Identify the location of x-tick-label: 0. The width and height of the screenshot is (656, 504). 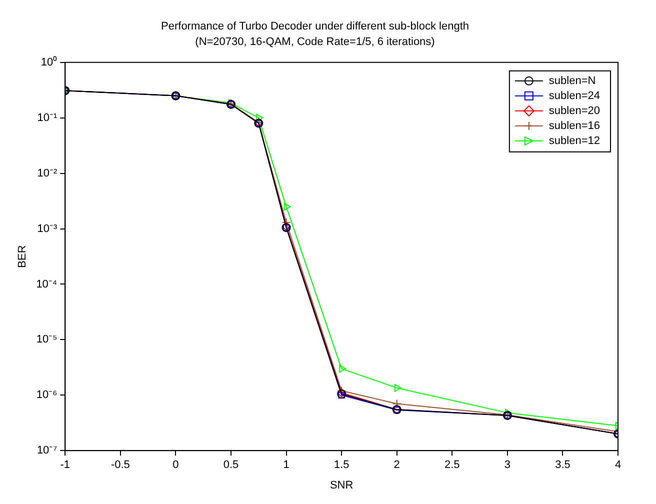
(175, 465).